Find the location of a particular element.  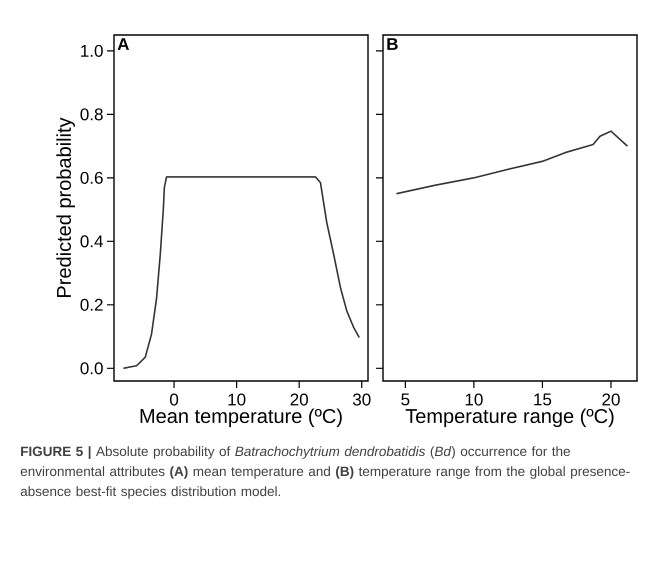

x-tick-label: 5 is located at coordinates (405, 400).